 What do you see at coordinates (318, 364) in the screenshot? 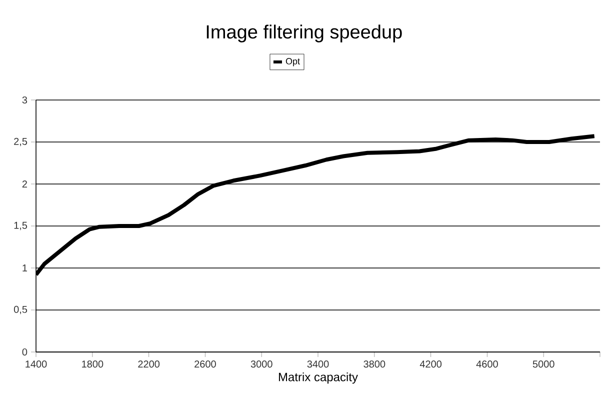
I see `x-tick-label: 3400` at bounding box center [318, 364].